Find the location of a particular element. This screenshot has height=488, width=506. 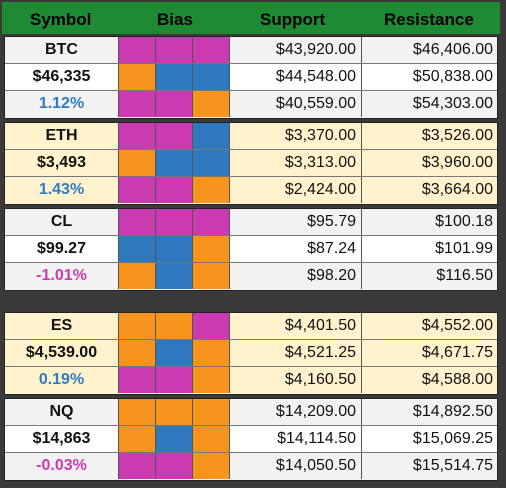

table-row: 1.12% $40,559.00 $54,303.00 is located at coordinates (251, 104).